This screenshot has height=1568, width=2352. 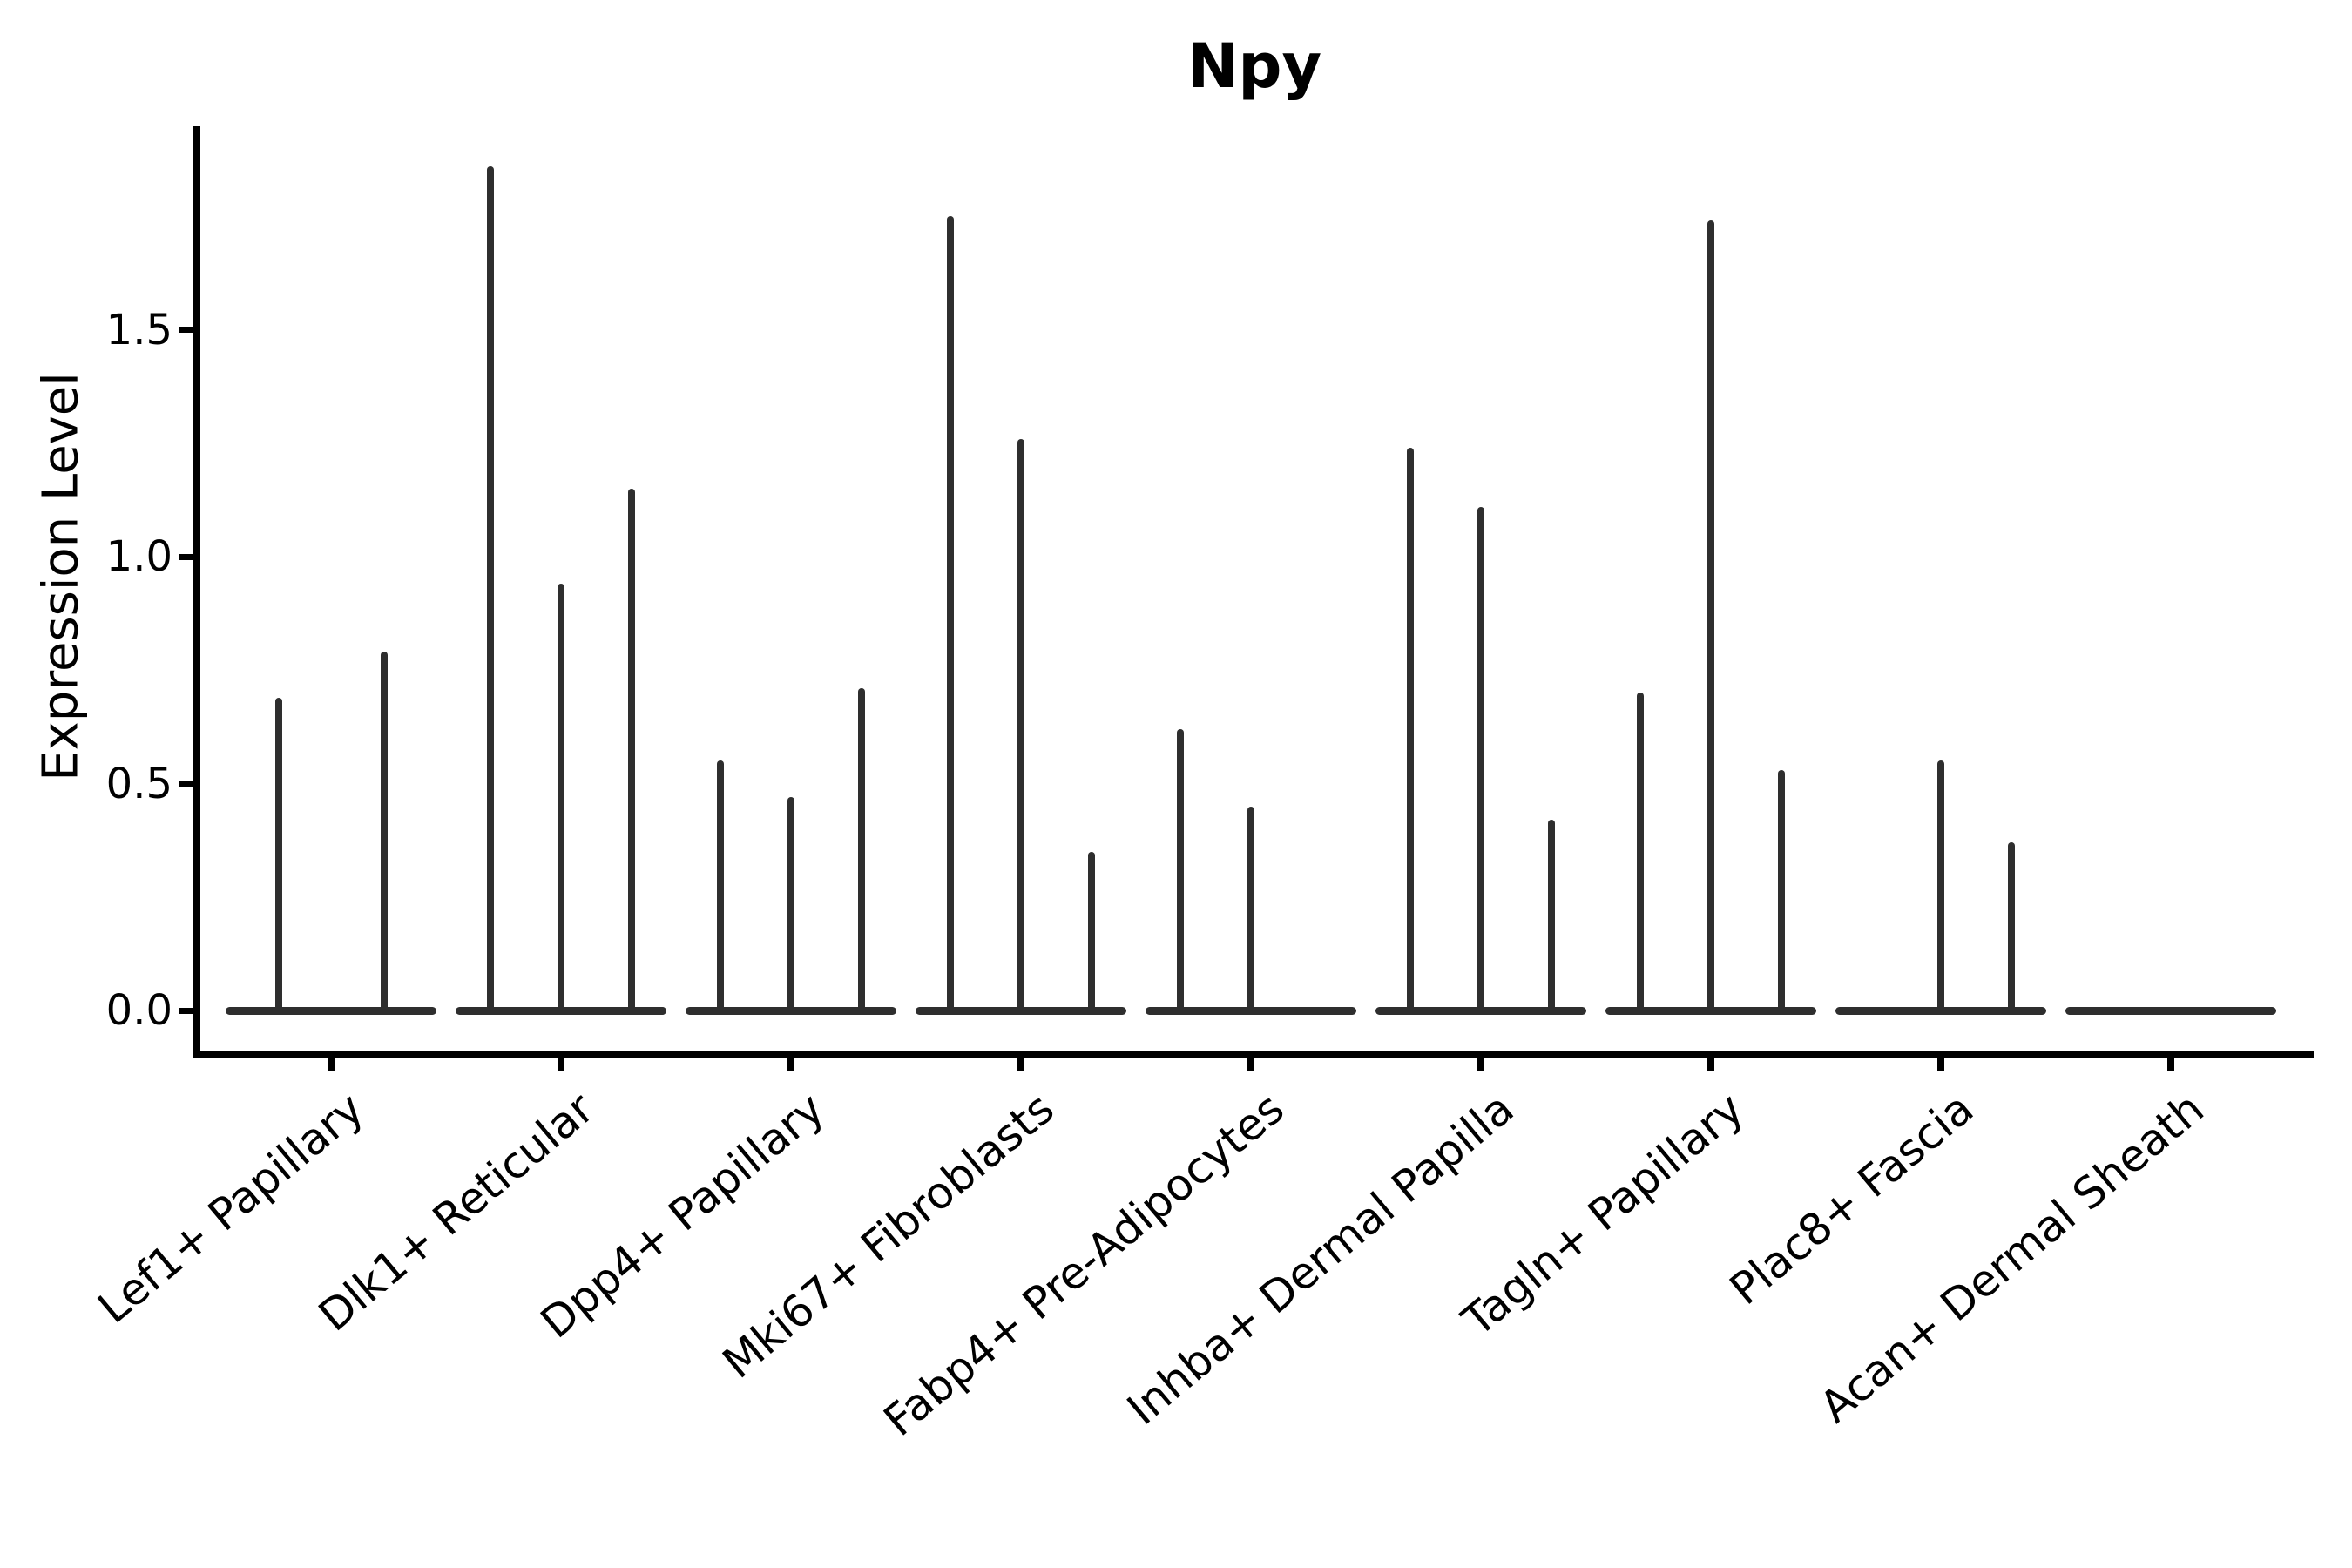 I want to click on chart-title: Npy, so click(x=1254, y=66).